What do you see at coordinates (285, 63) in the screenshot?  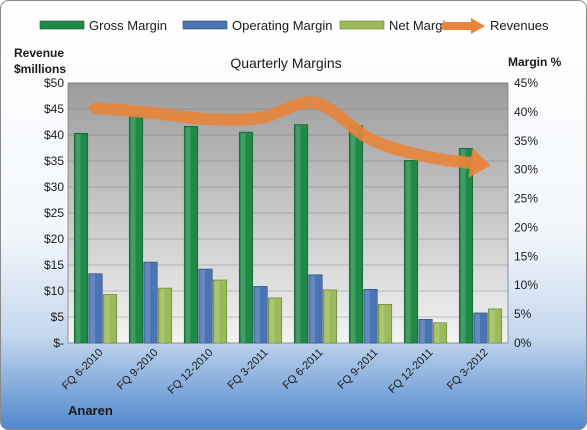 I see `chart-title: Quarterly Margins` at bounding box center [285, 63].